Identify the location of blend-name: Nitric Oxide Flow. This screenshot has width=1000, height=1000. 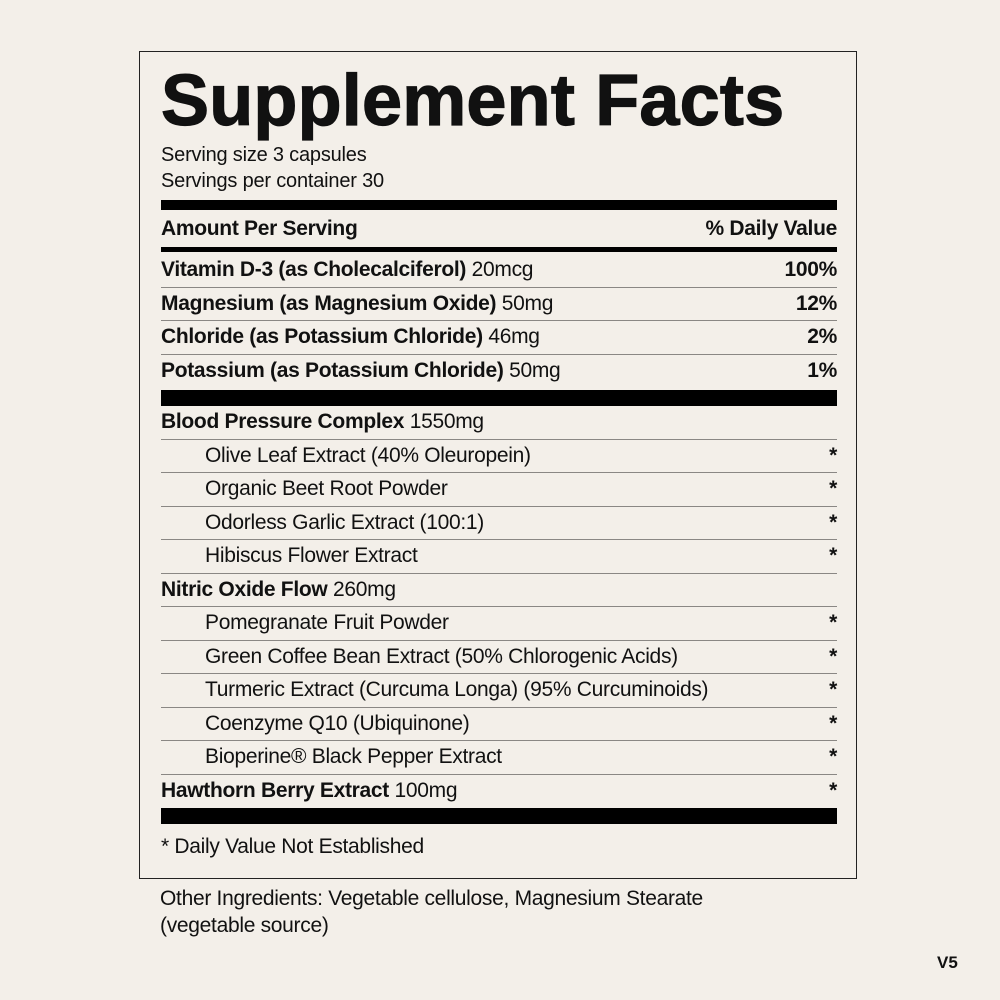
(244, 589).